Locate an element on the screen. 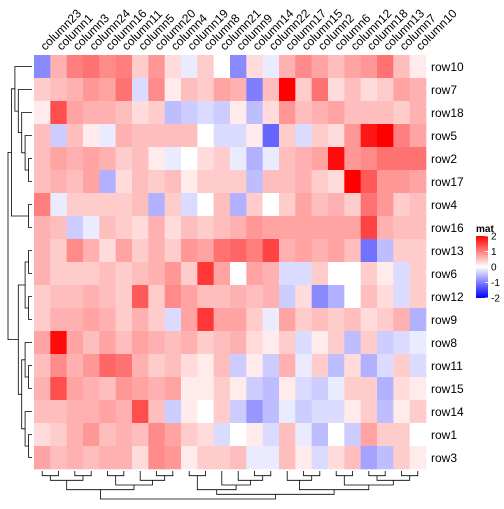 The width and height of the screenshot is (504, 509). row-label: row7 is located at coordinates (444, 90).